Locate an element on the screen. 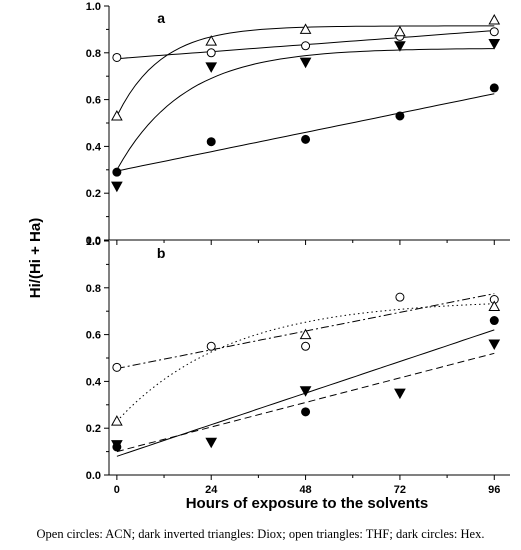  x-tick-label: 0 is located at coordinates (117, 490).